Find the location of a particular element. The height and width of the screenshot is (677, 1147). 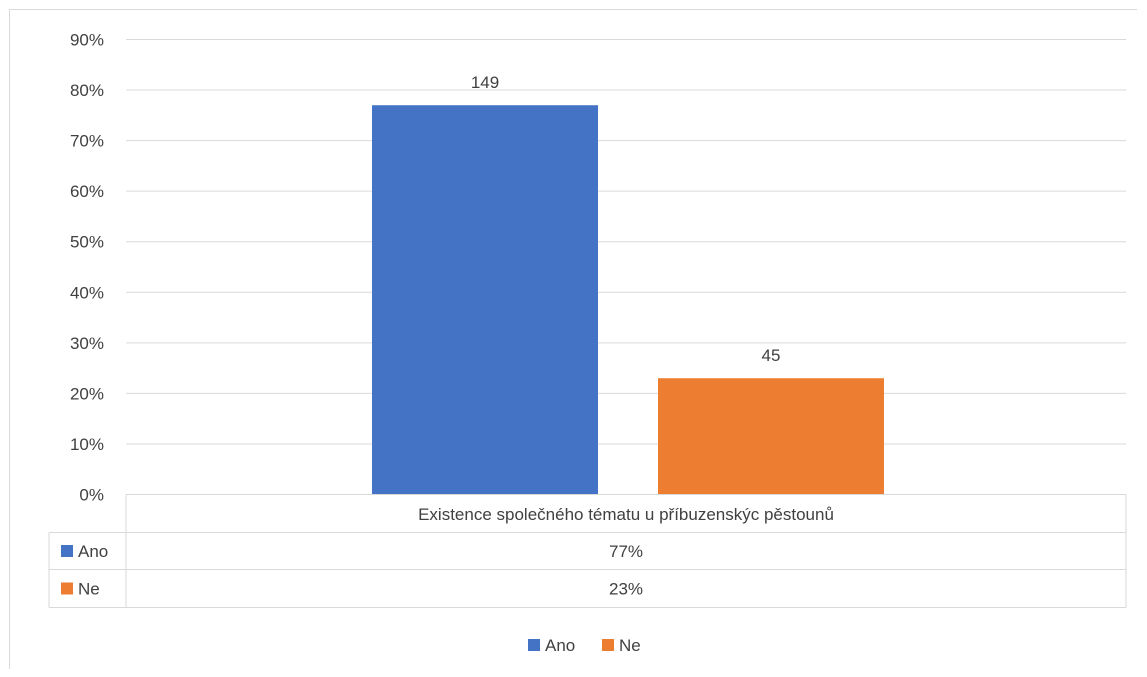

y-tick-label: 40% is located at coordinates (87, 292).